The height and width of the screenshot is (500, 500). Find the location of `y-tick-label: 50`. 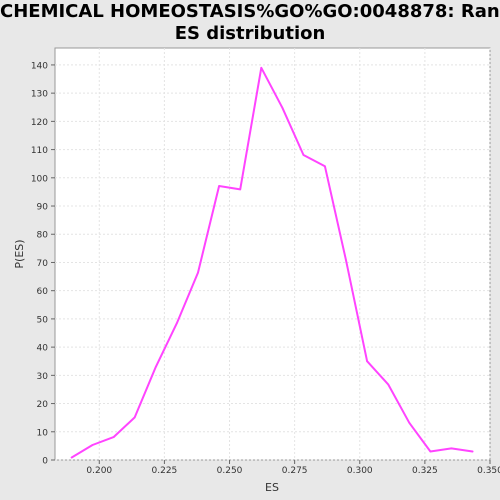

y-tick-label: 50 is located at coordinates (43, 320).